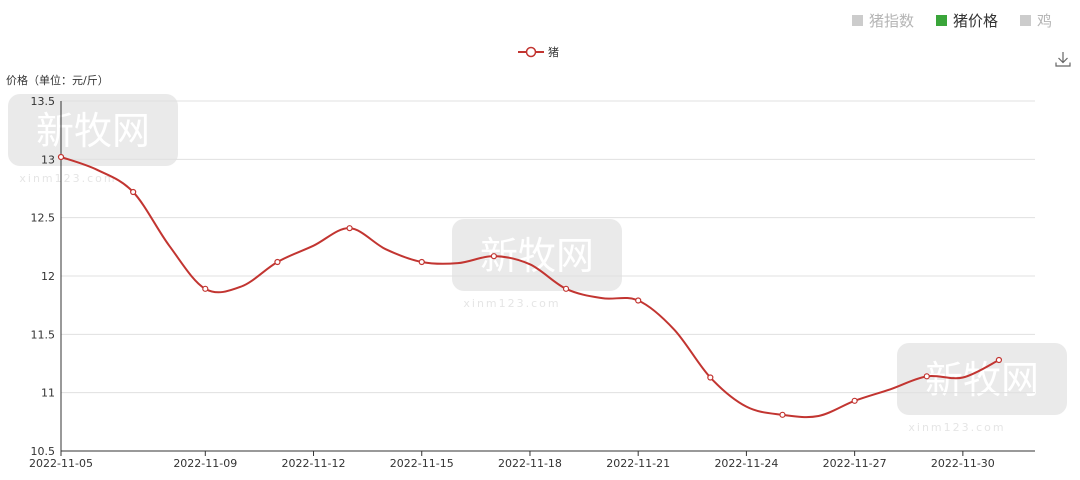 This screenshot has height=480, width=1080. Describe the element at coordinates (57, 80) in the screenshot. I see `y-axis-label: 价格（单位：元/斤）` at that location.